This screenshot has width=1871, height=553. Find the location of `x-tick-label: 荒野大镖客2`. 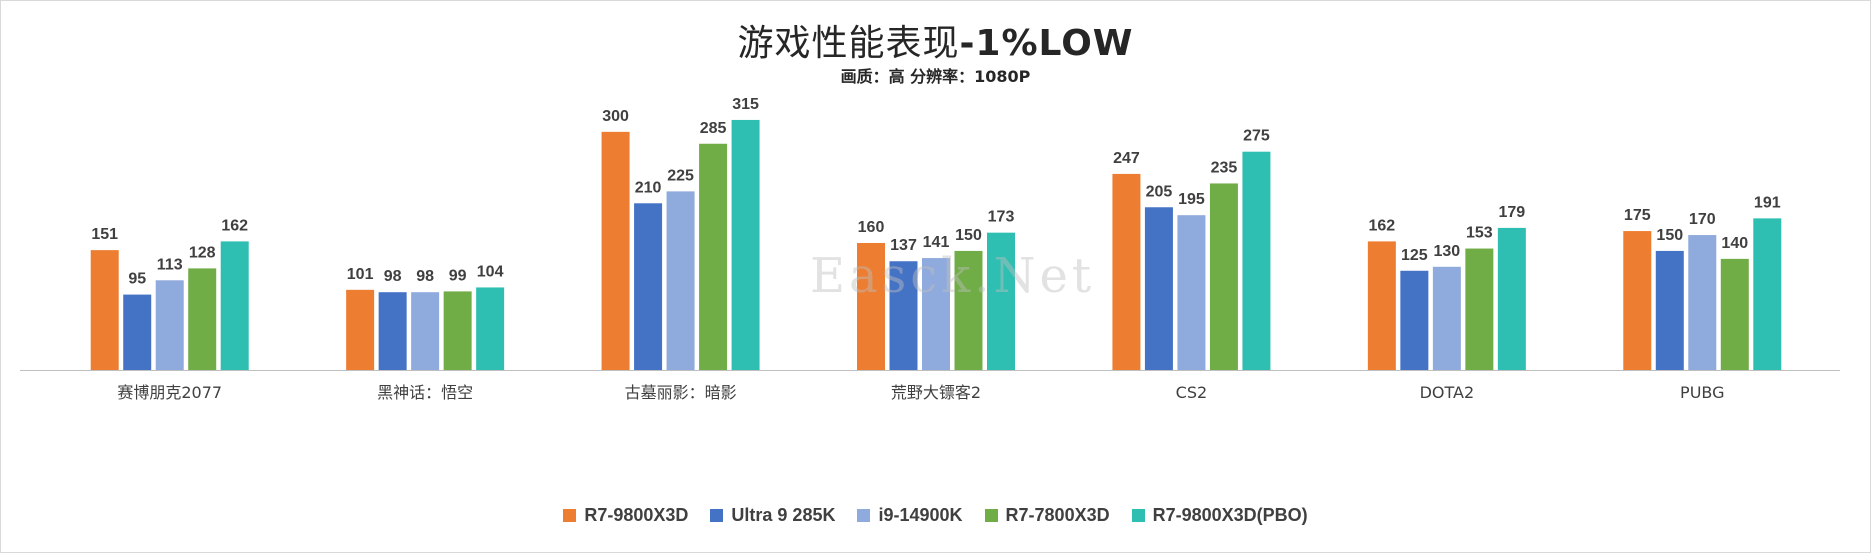

x-tick-label: 荒野大镖客2 is located at coordinates (936, 392).